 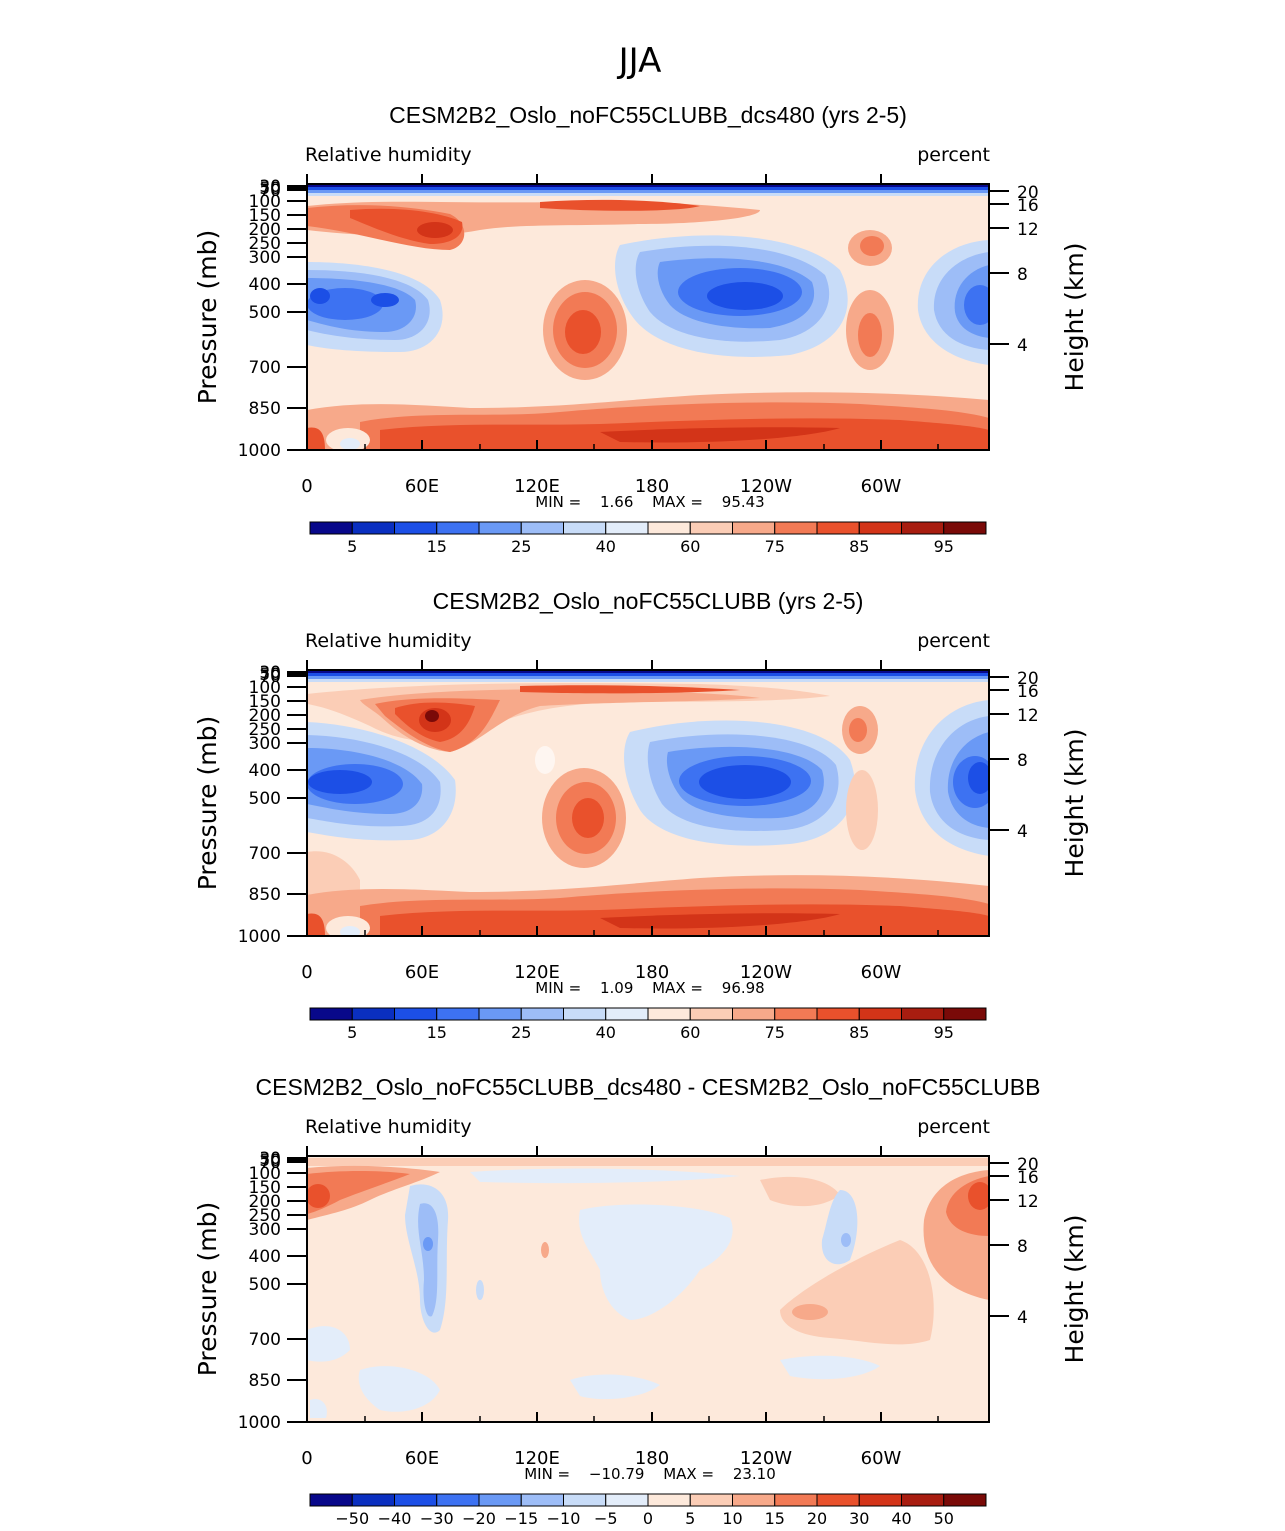 I want to click on y-right-tick-label: 20, so click(x=1028, y=193).